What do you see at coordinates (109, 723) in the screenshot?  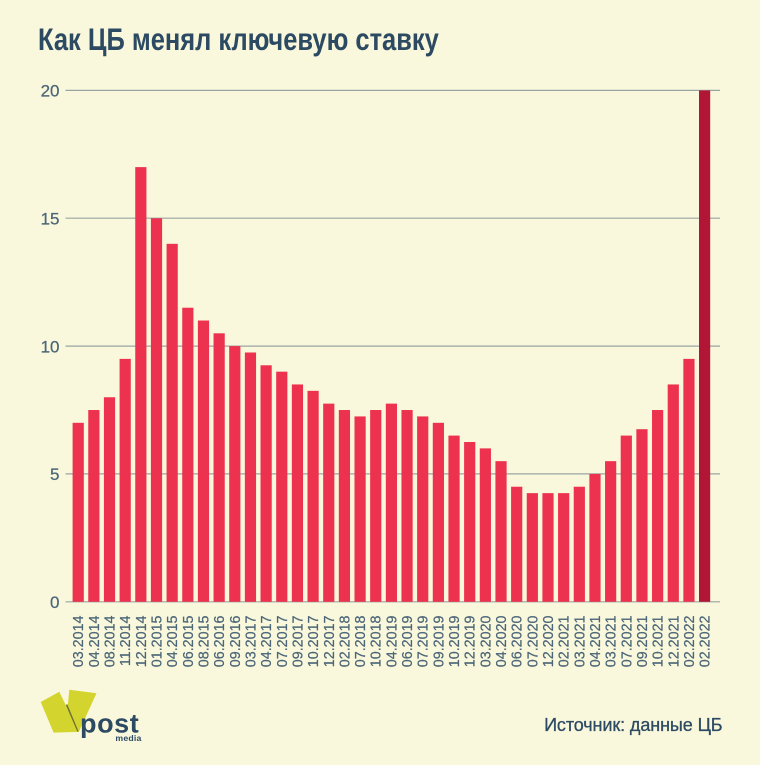 I see `svg-text: post` at bounding box center [109, 723].